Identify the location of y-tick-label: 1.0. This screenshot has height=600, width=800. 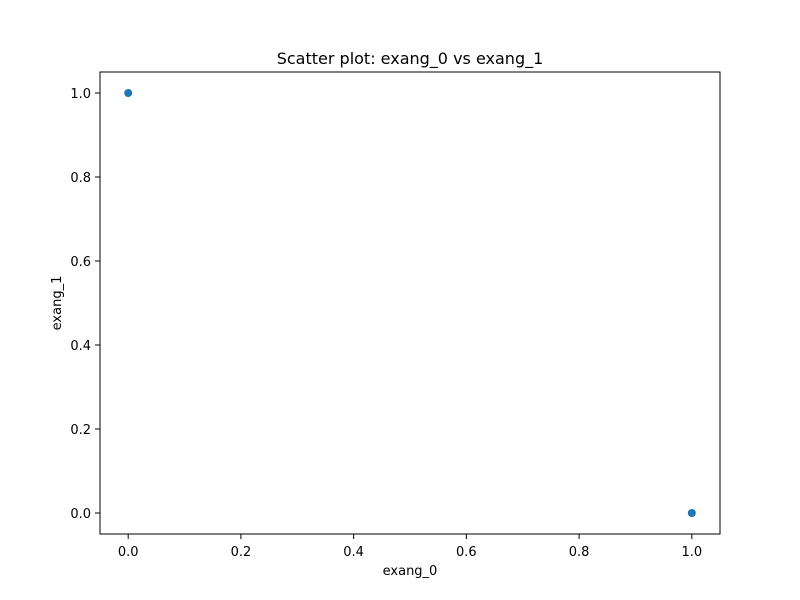
(80, 94).